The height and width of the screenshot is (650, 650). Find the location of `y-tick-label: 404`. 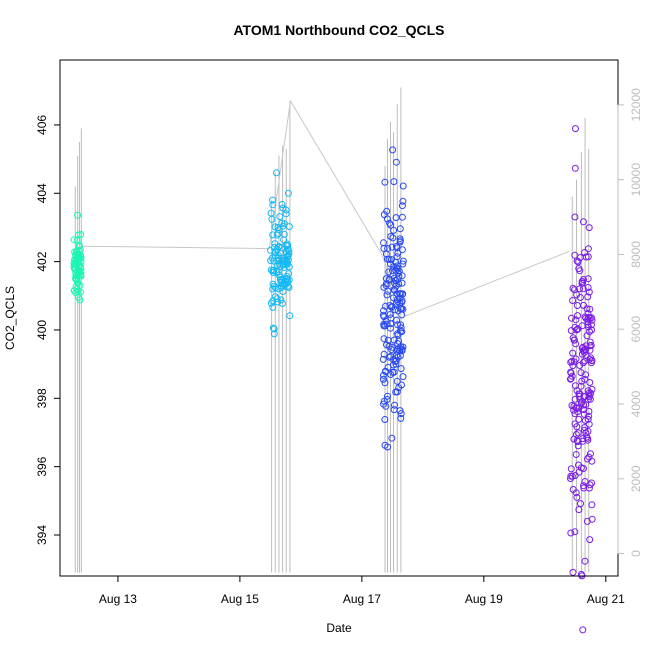

y-tick-label: 404 is located at coordinates (42, 193).